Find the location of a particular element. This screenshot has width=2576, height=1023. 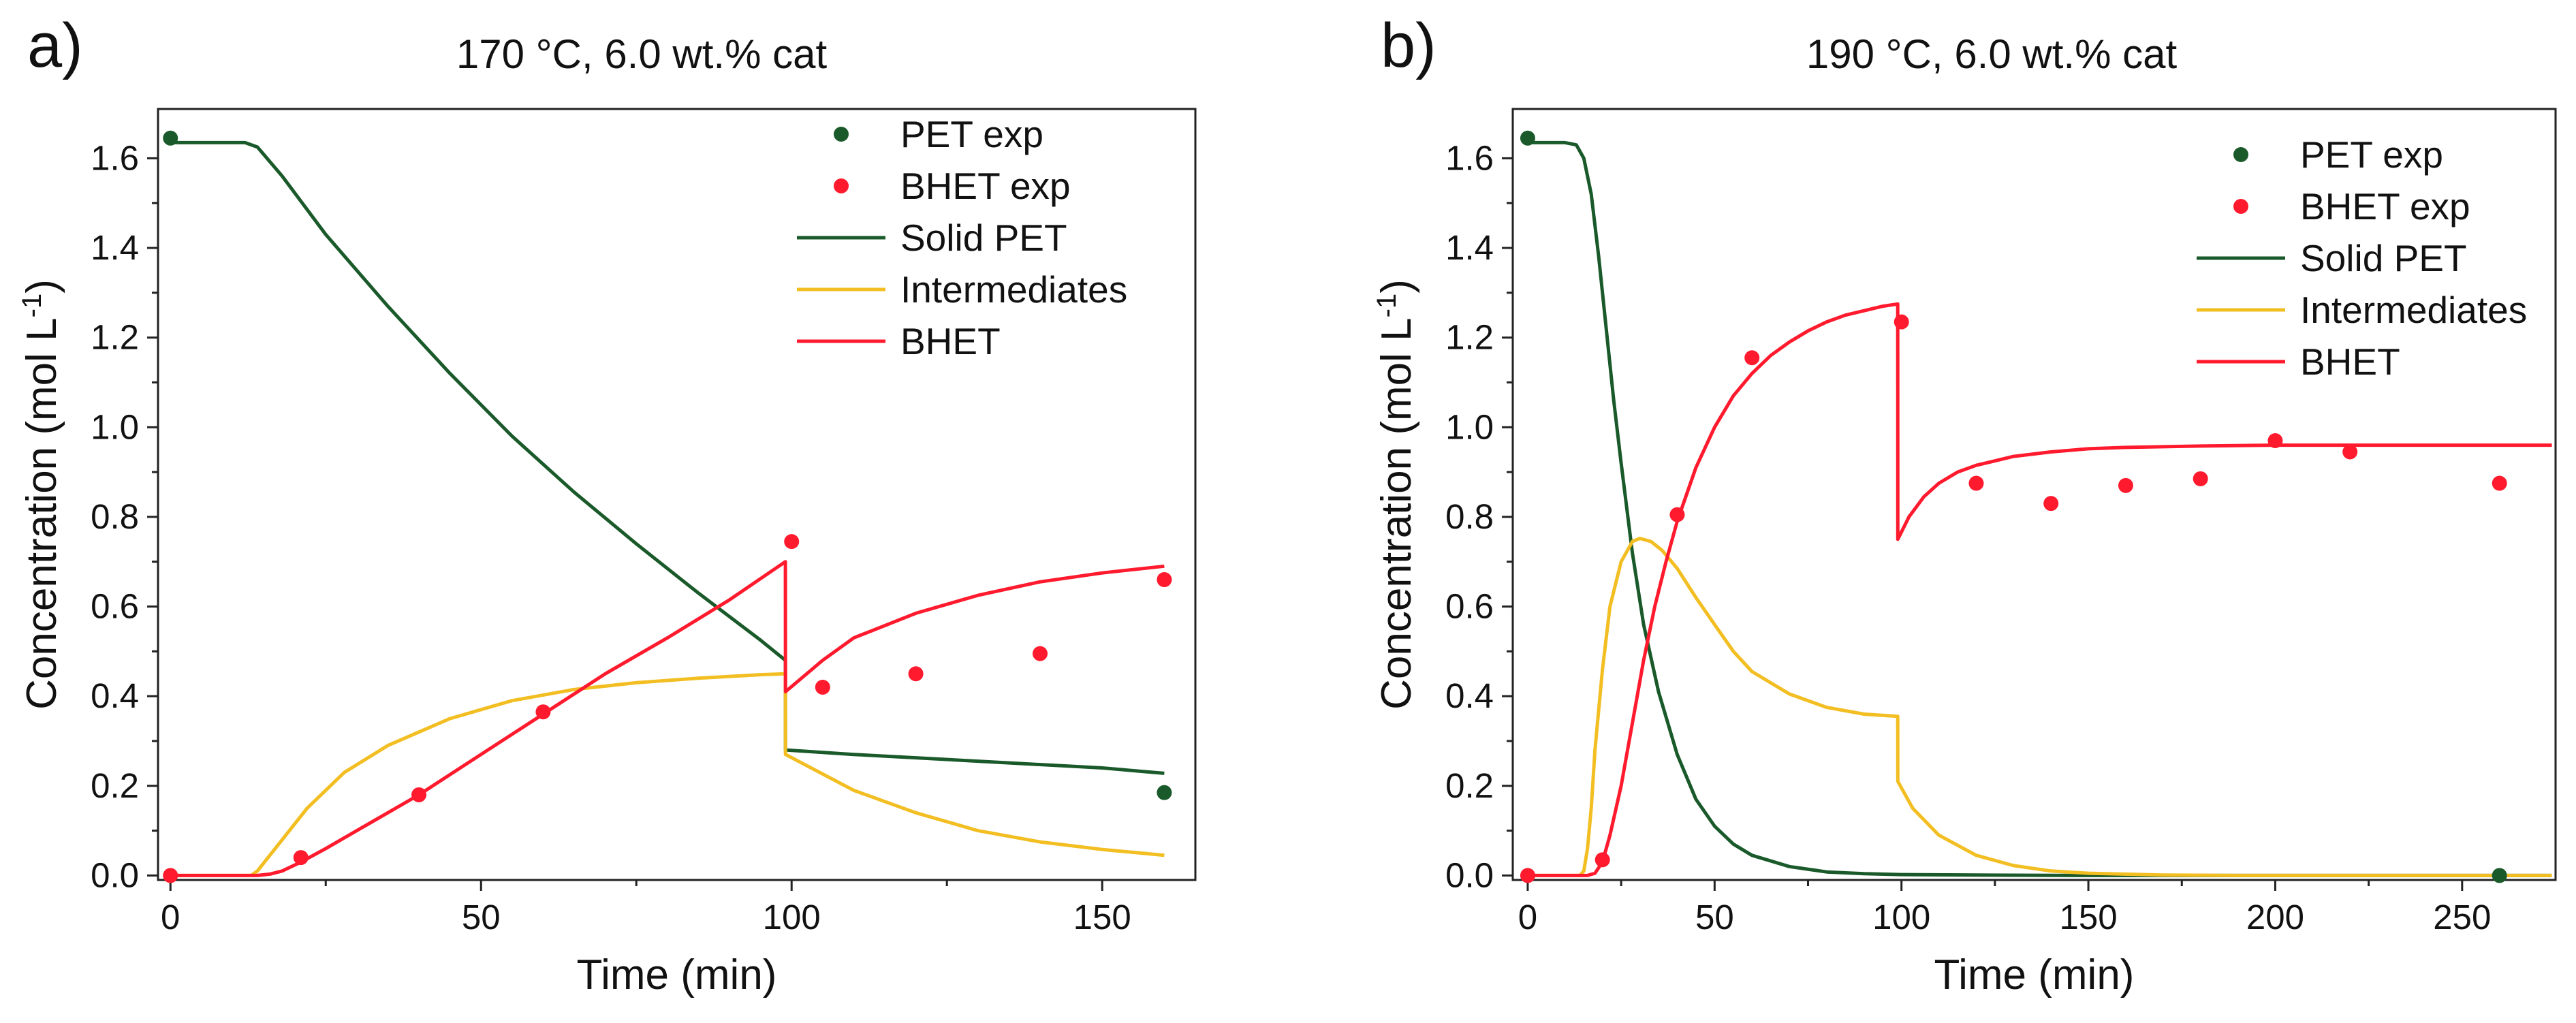

panel-label-a: a) is located at coordinates (55, 46).